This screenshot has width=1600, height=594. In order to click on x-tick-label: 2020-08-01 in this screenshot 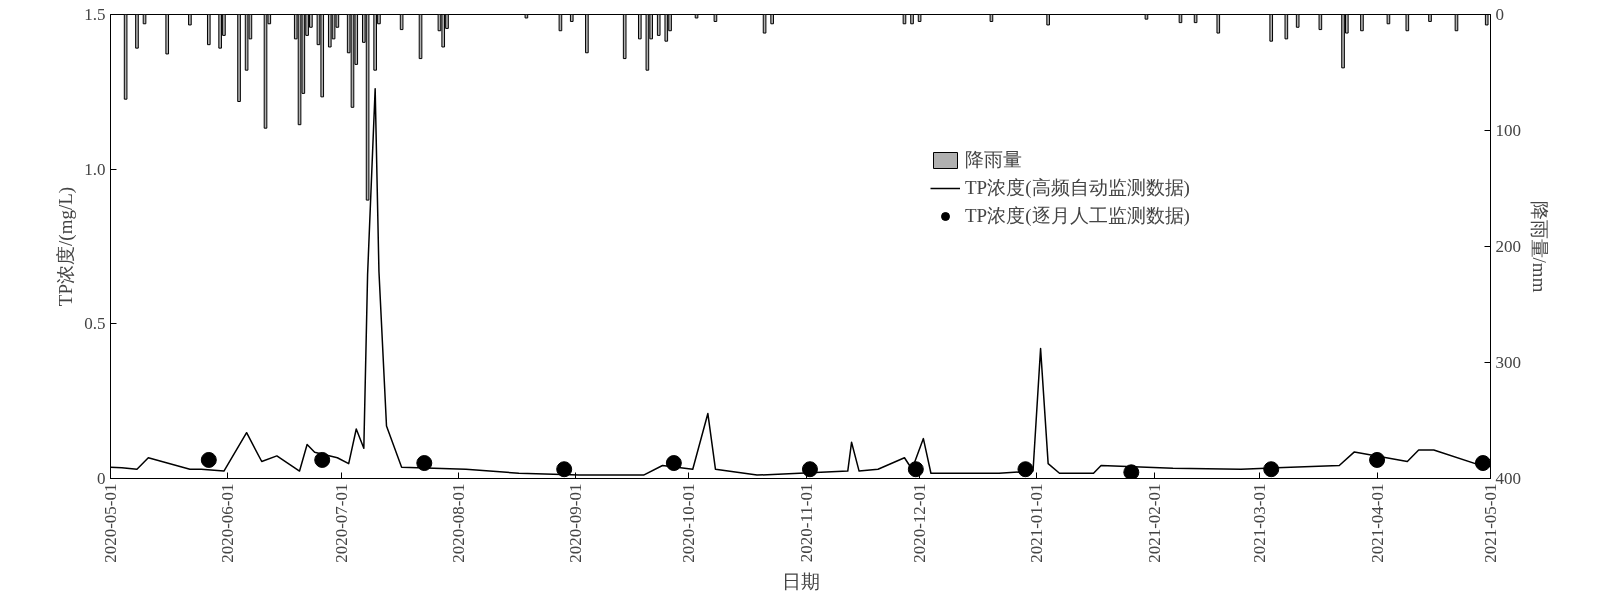, I will do `click(458, 523)`.